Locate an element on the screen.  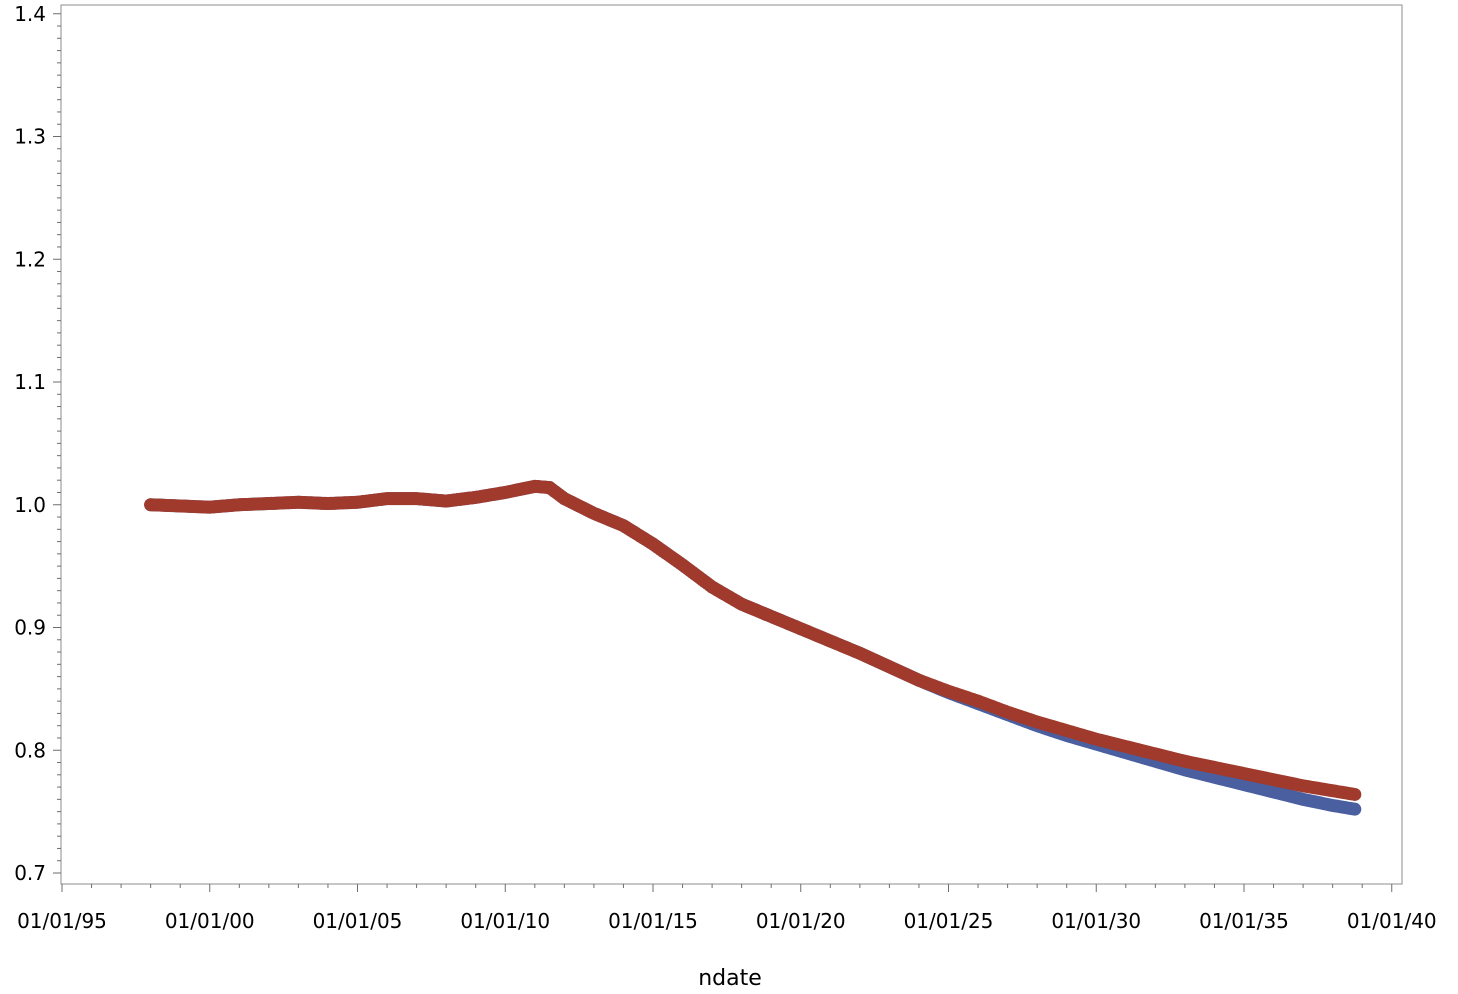
y-tick-label: 1.3 is located at coordinates (30, 137).